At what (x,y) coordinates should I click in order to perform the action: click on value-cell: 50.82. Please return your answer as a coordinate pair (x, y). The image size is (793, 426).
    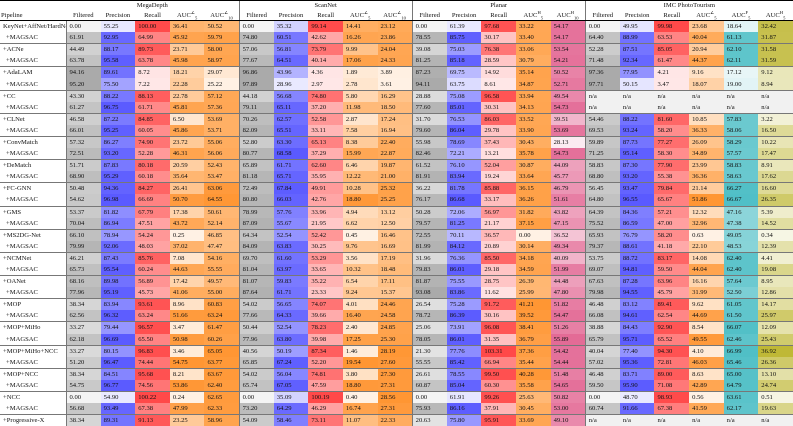
    Looking at the image, I should click on (568, 397).